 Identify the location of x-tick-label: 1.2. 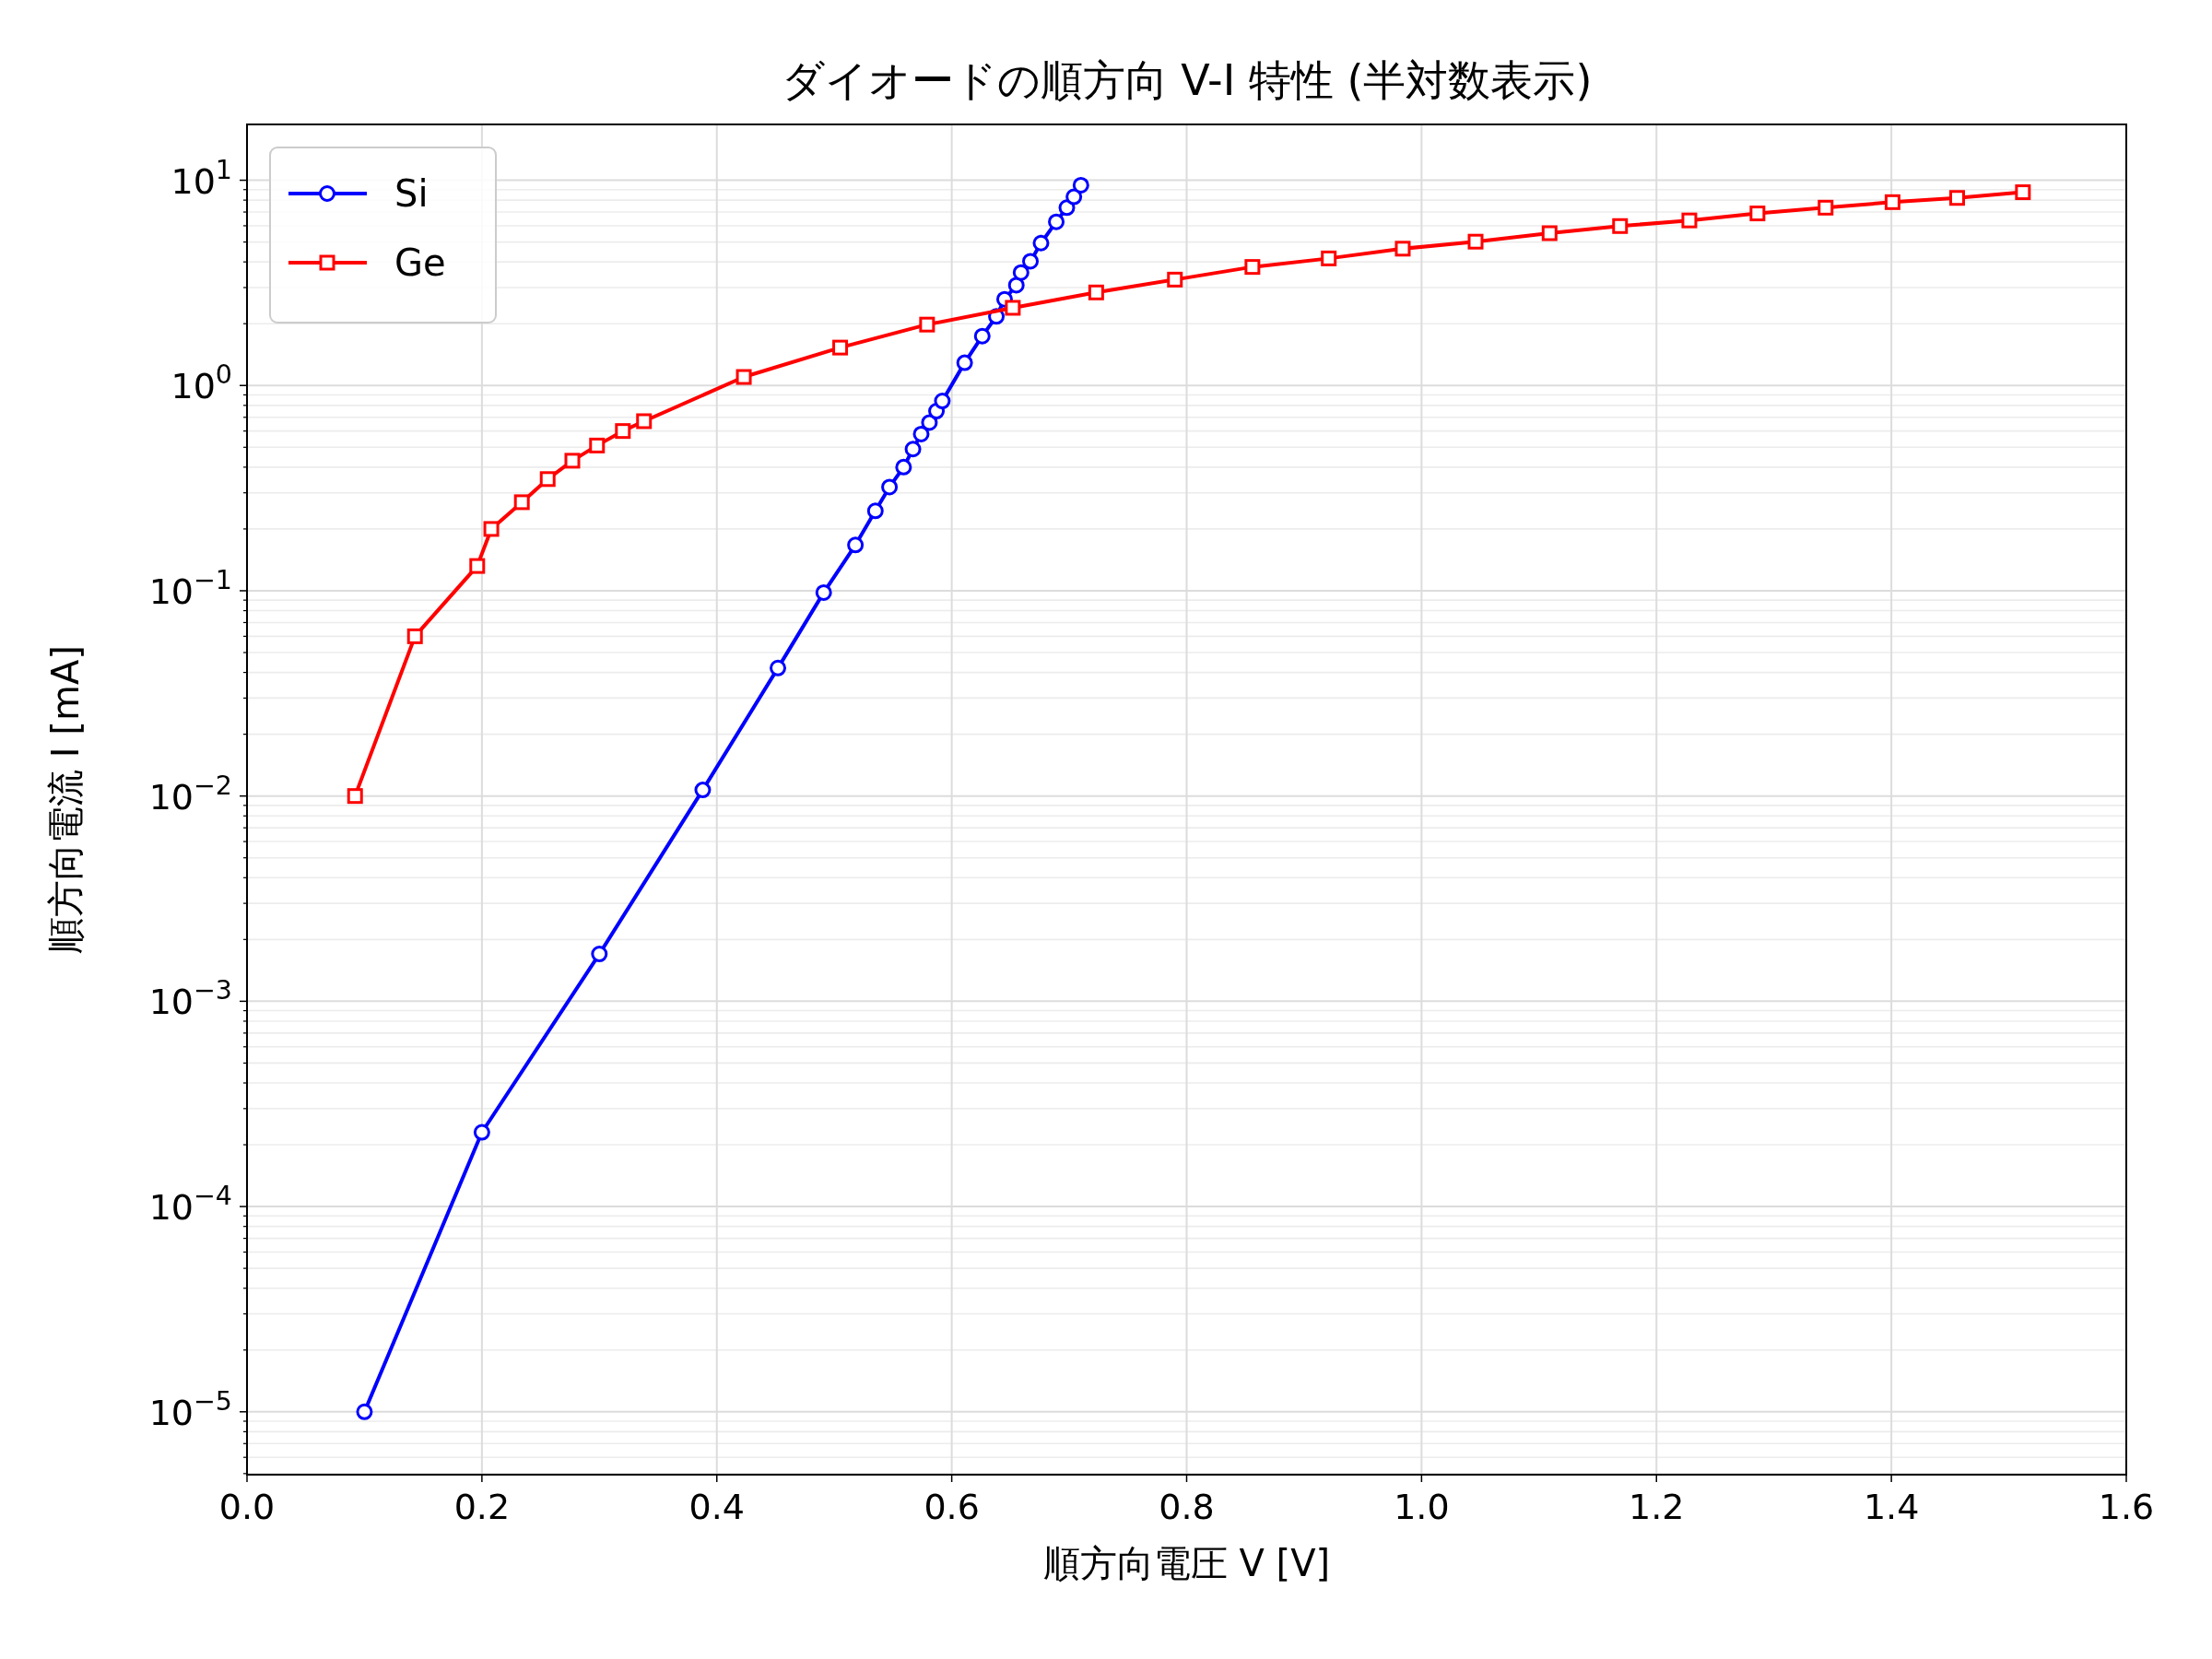
(1657, 1507).